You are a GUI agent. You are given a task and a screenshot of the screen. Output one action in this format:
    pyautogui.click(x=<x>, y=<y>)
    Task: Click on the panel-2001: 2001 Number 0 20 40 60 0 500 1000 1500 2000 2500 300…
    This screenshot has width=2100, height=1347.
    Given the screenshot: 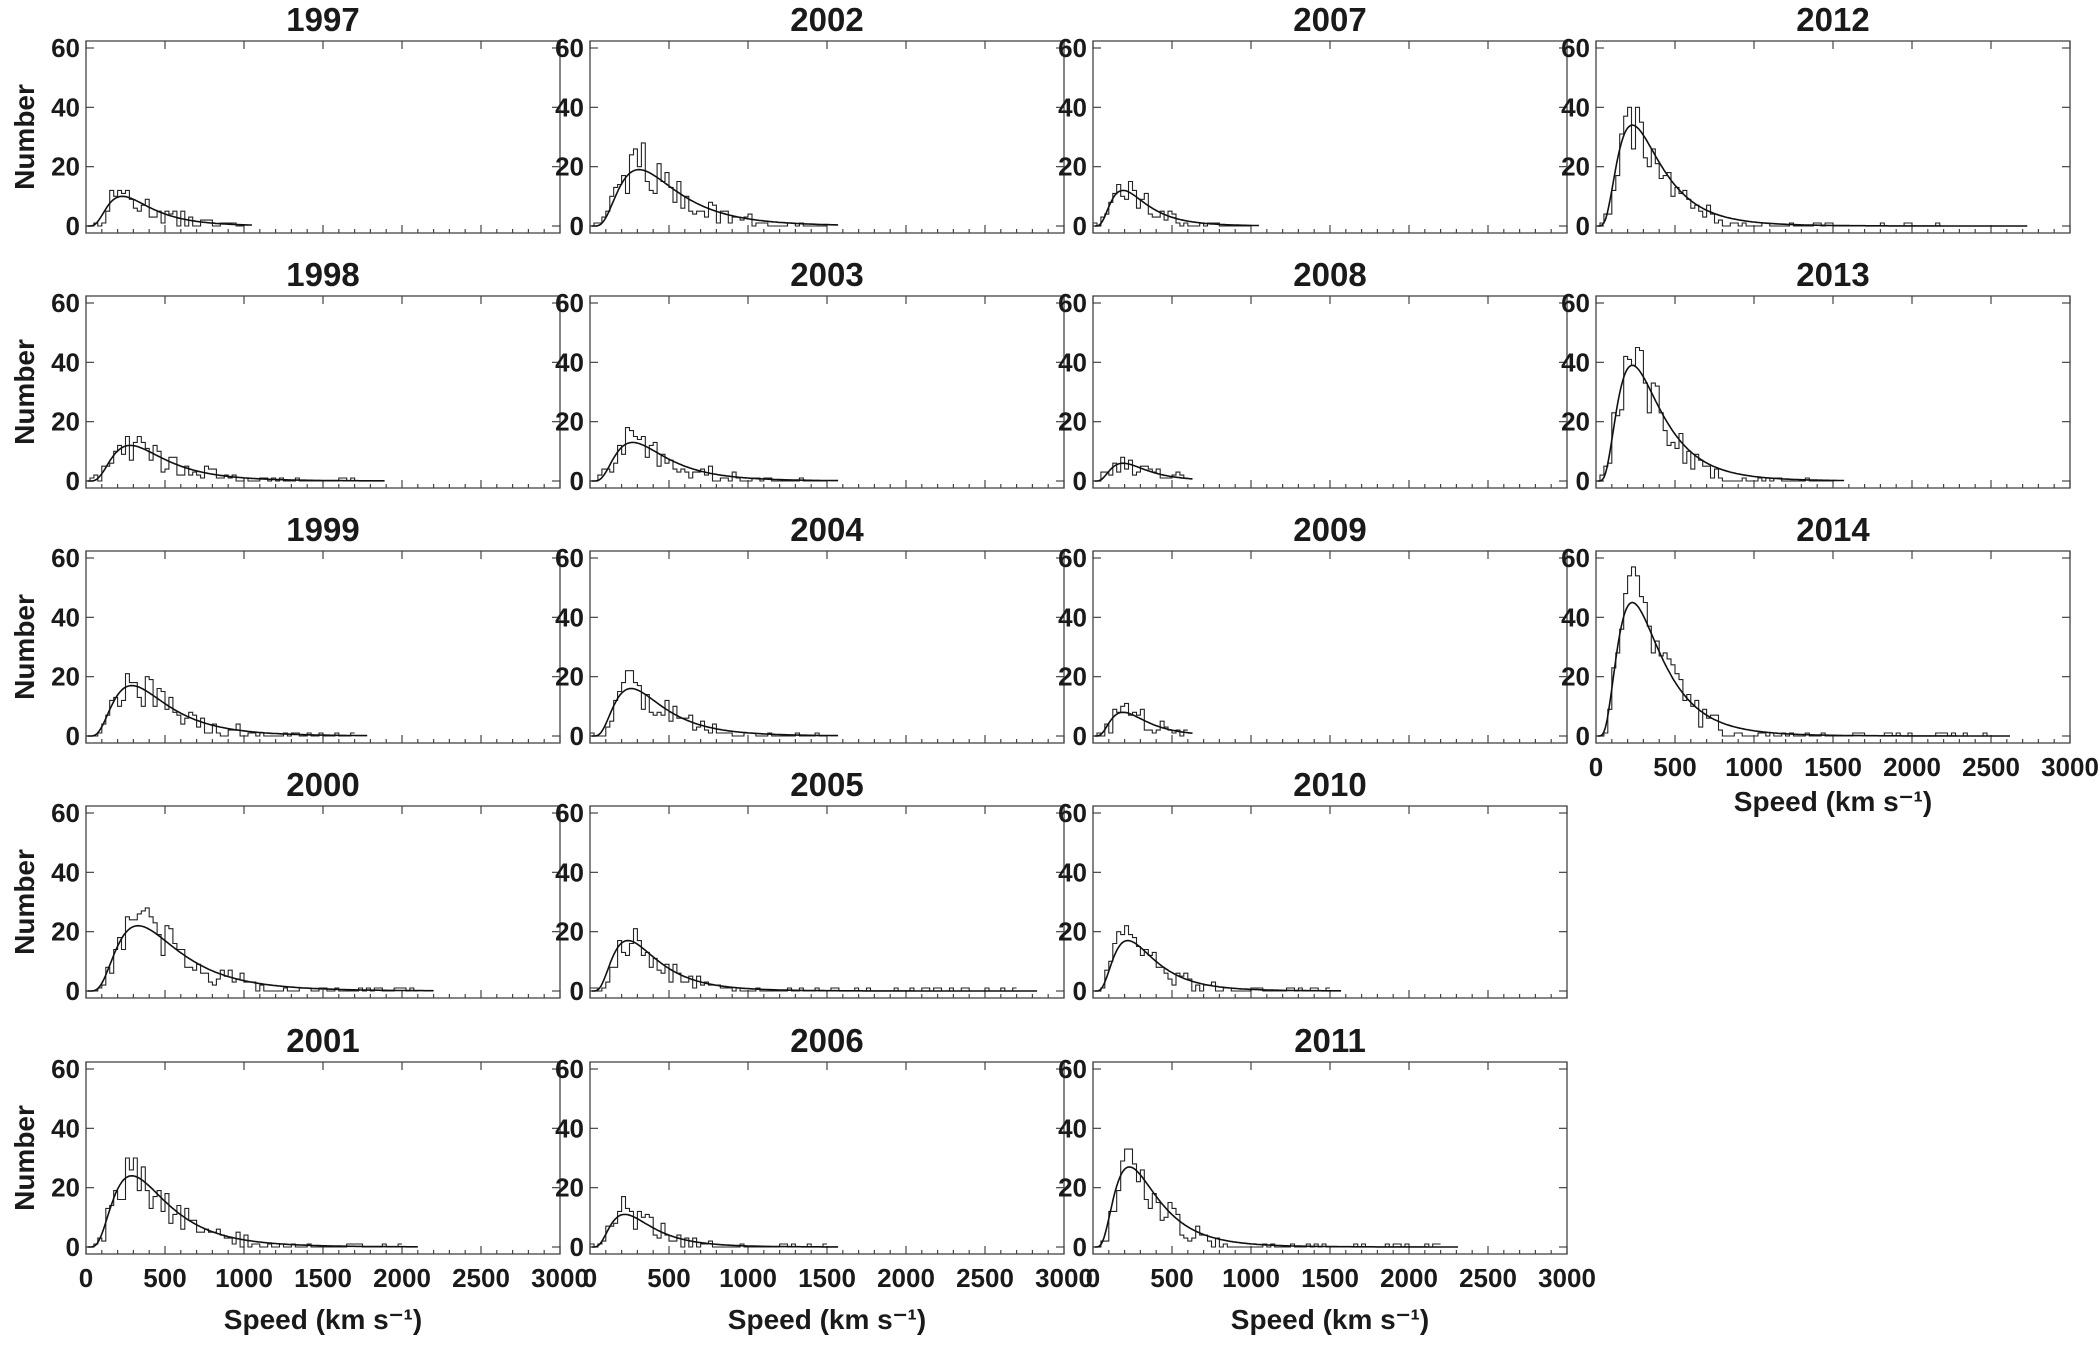 What is the action you would take?
    pyautogui.click(x=299, y=1178)
    